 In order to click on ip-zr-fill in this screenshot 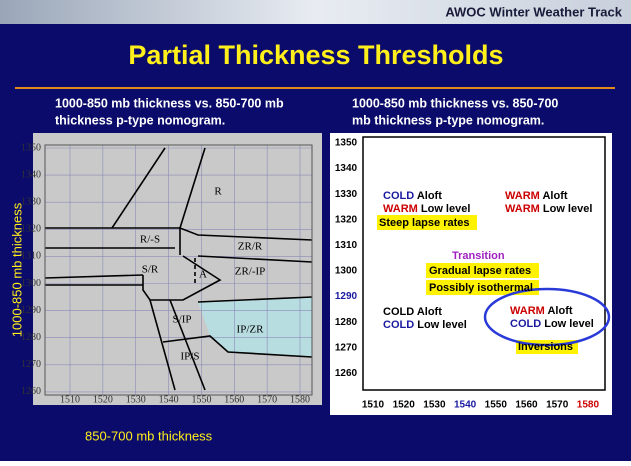, I will do `click(255, 327)`.